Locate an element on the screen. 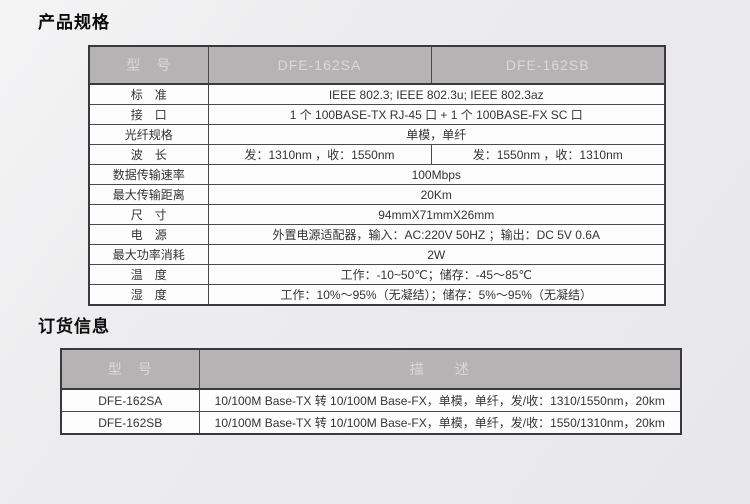 This screenshot has width=750, height=504. spec-label-data-rate: 数据传输速率 is located at coordinates (148, 174).